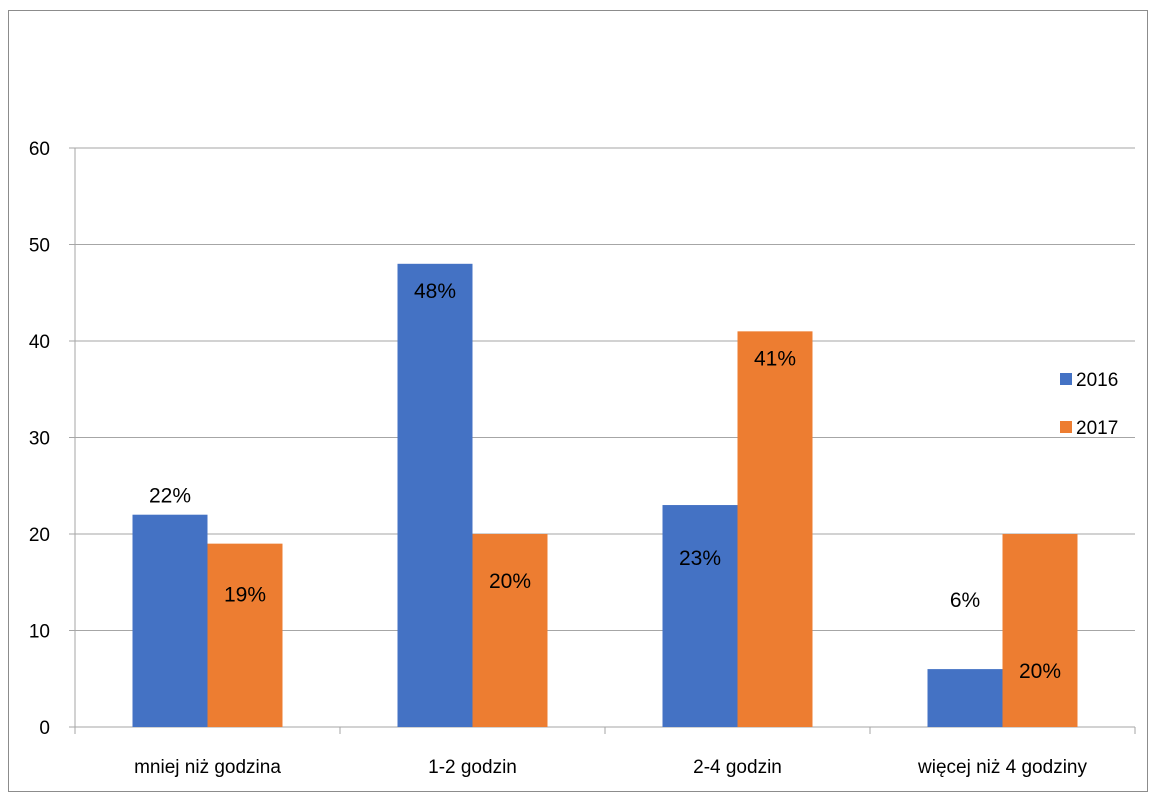 The width and height of the screenshot is (1149, 794). What do you see at coordinates (1097, 380) in the screenshot?
I see `legend-label: 2016` at bounding box center [1097, 380].